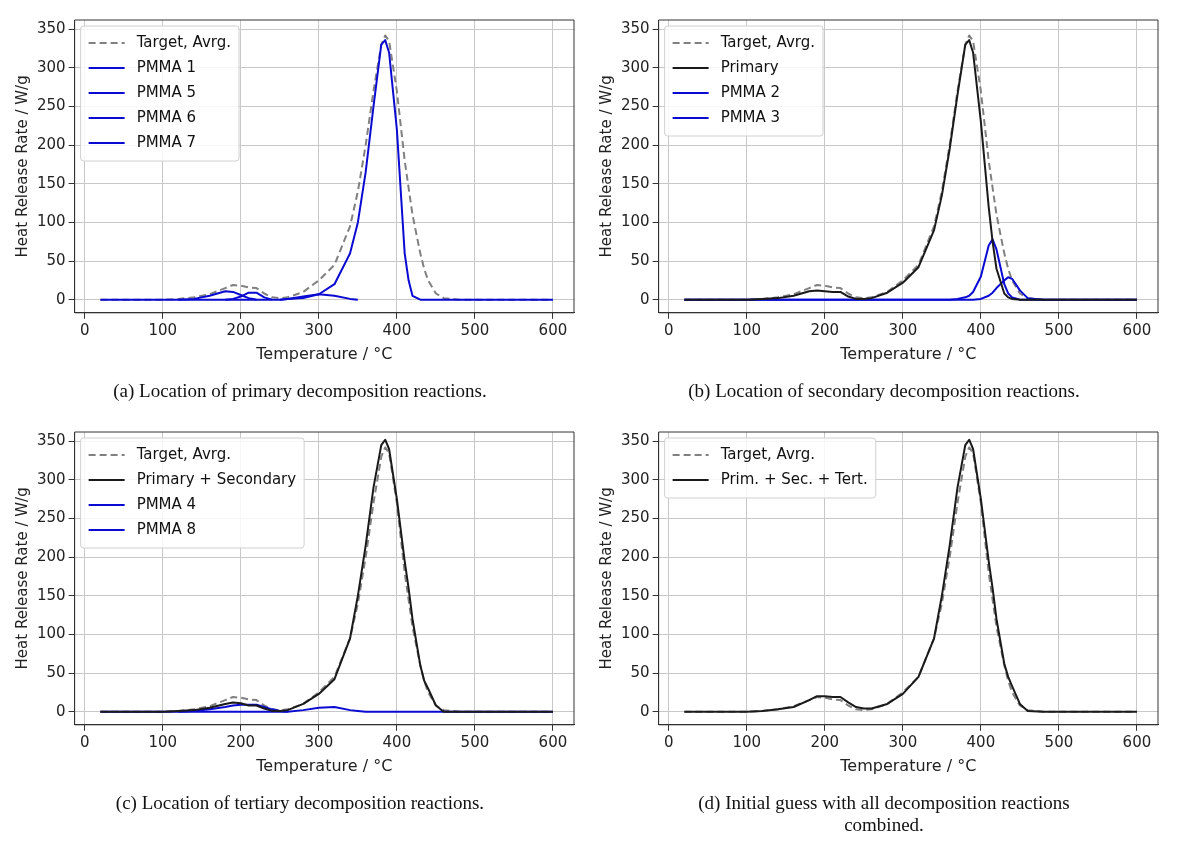 The height and width of the screenshot is (845, 1185). I want to click on legend-label: PMMA 5, so click(166, 91).